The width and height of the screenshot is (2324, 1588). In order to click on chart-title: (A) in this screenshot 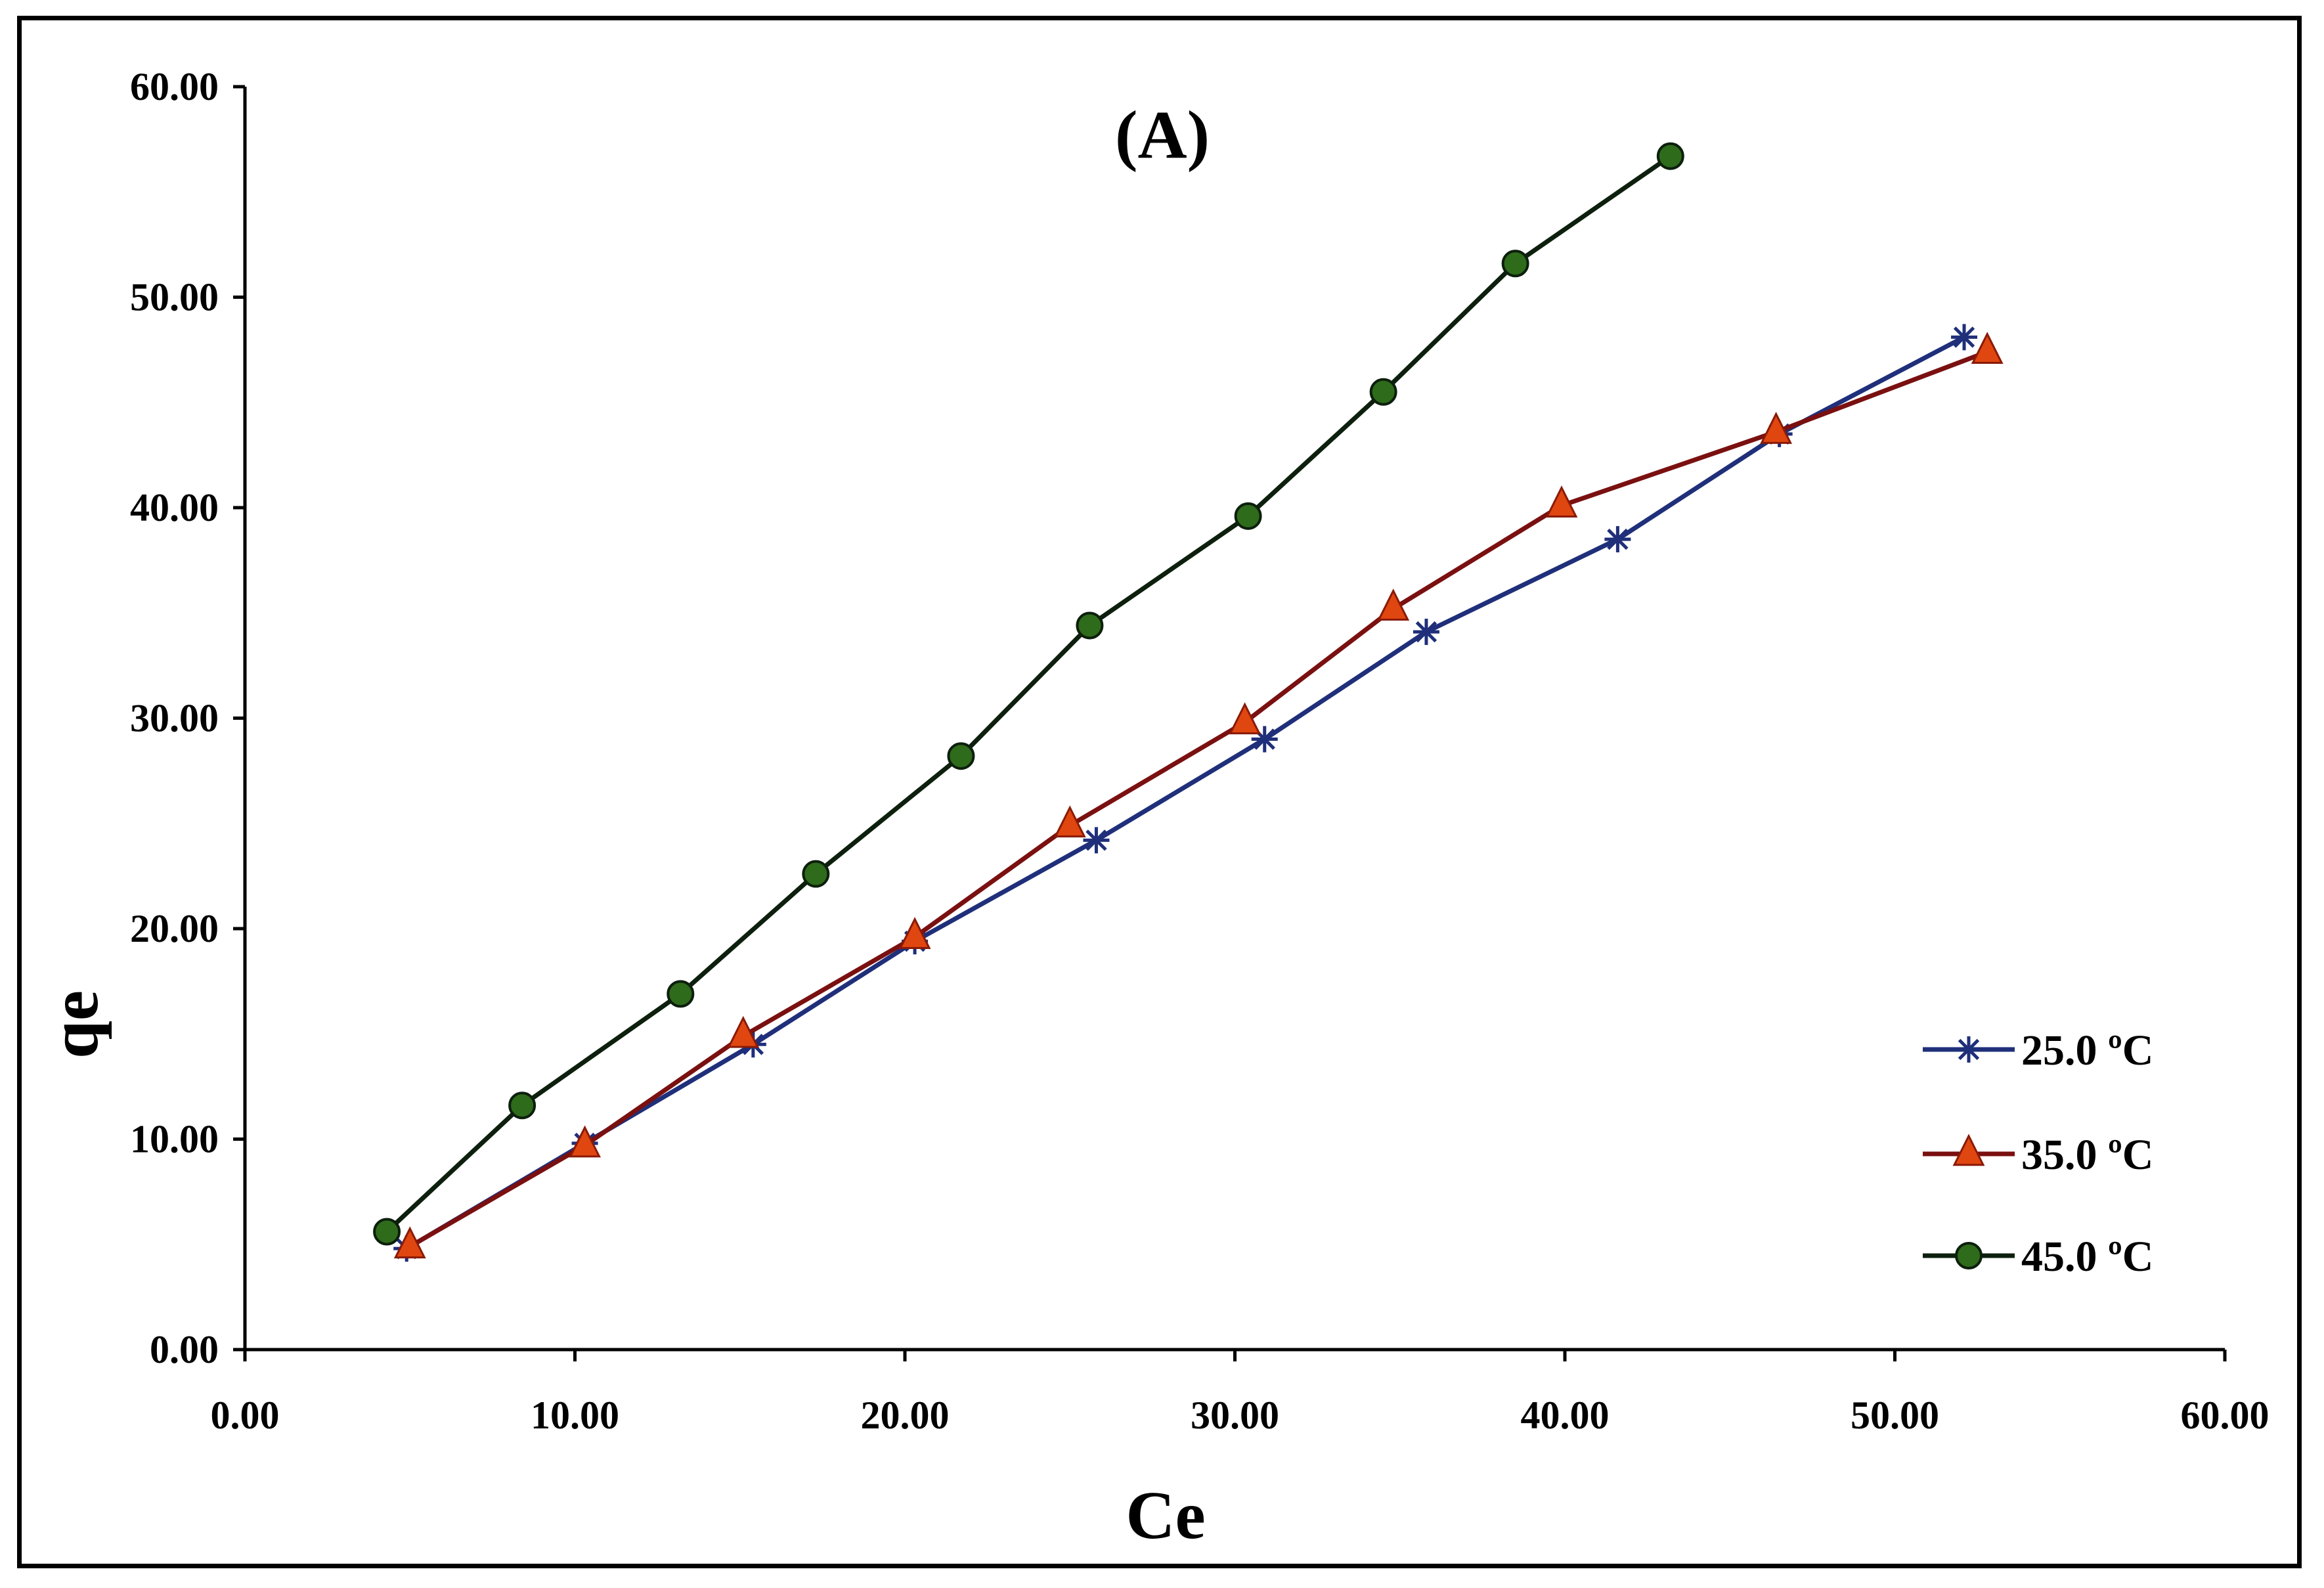, I will do `click(1162, 135)`.